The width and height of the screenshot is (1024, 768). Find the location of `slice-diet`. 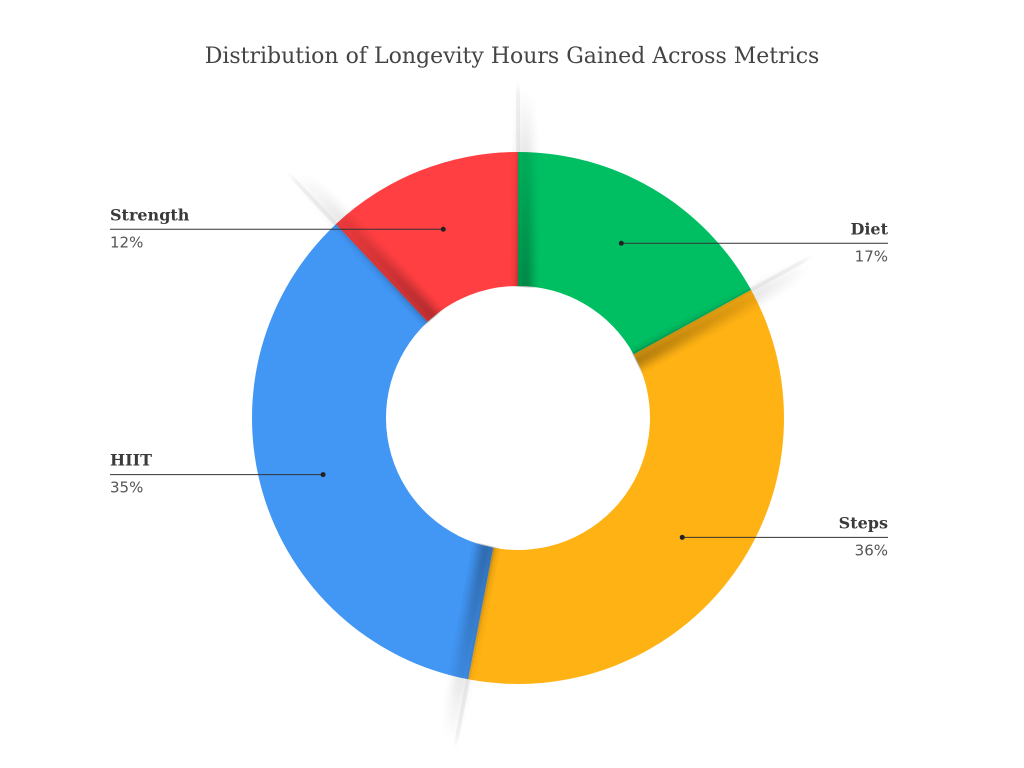

slice-diet is located at coordinates (635, 253).